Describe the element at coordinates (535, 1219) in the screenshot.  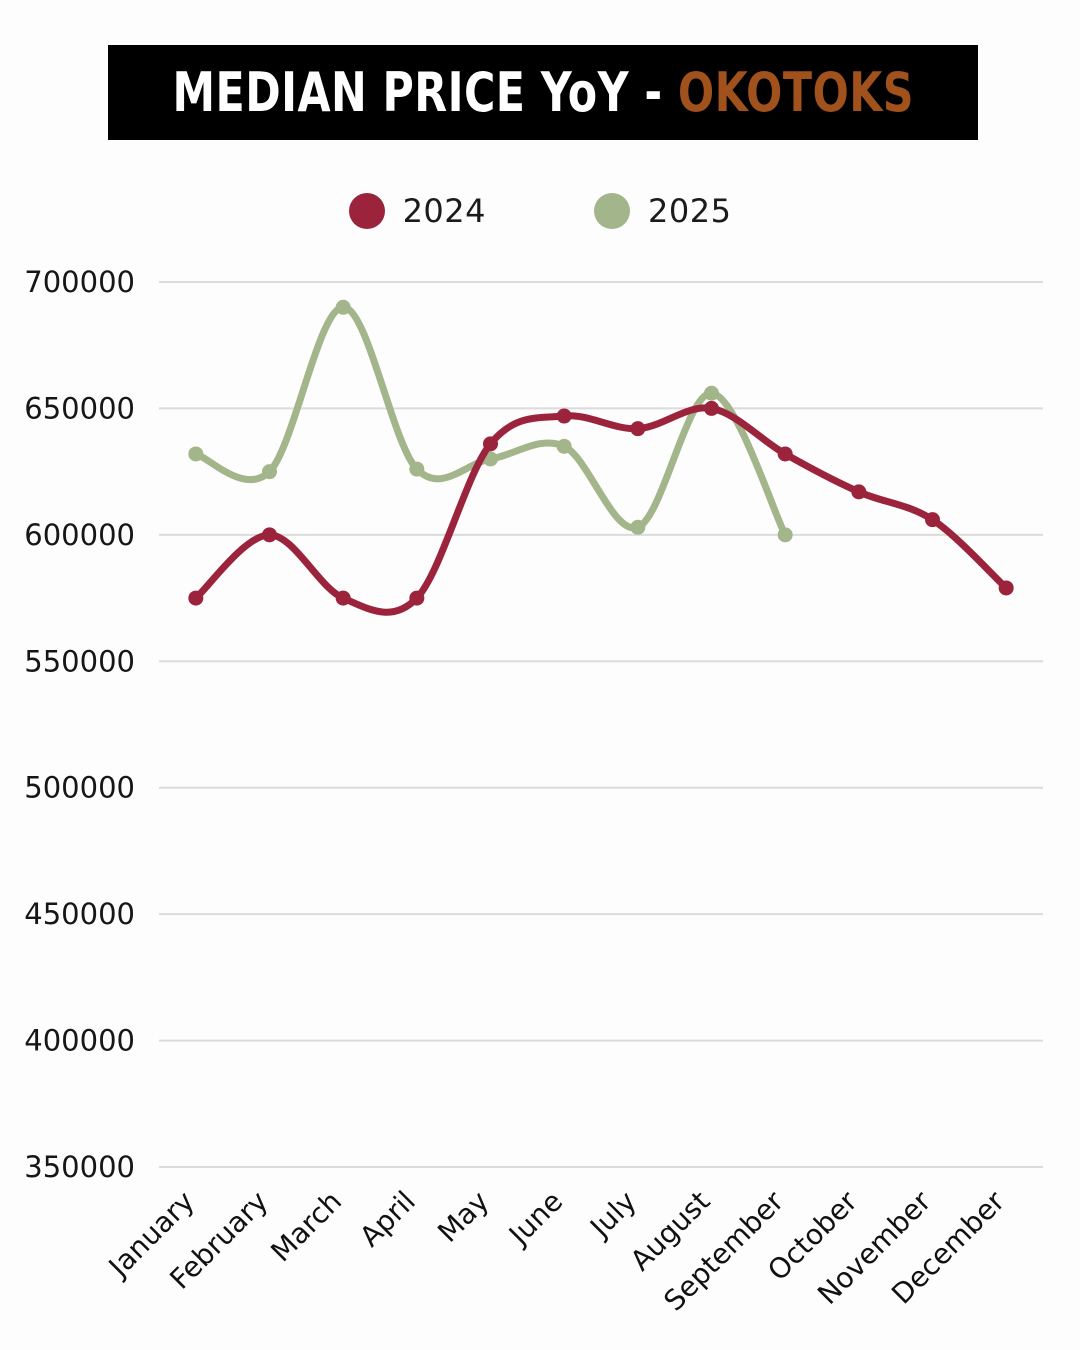
I see `x-axis-tick-label: June` at that location.